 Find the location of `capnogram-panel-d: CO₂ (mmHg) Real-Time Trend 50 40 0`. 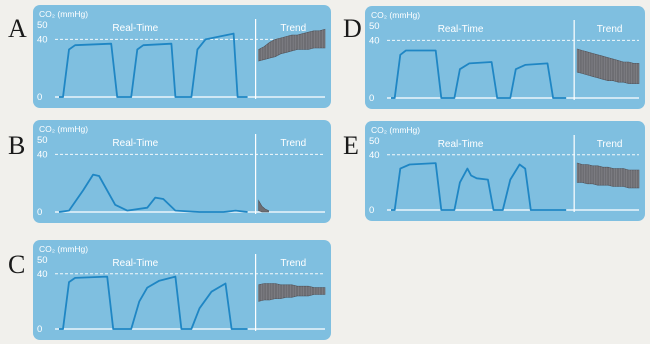

capnogram-panel-d: CO₂ (mmHg) Real-Time Trend 50 40 0 is located at coordinates (505, 57).